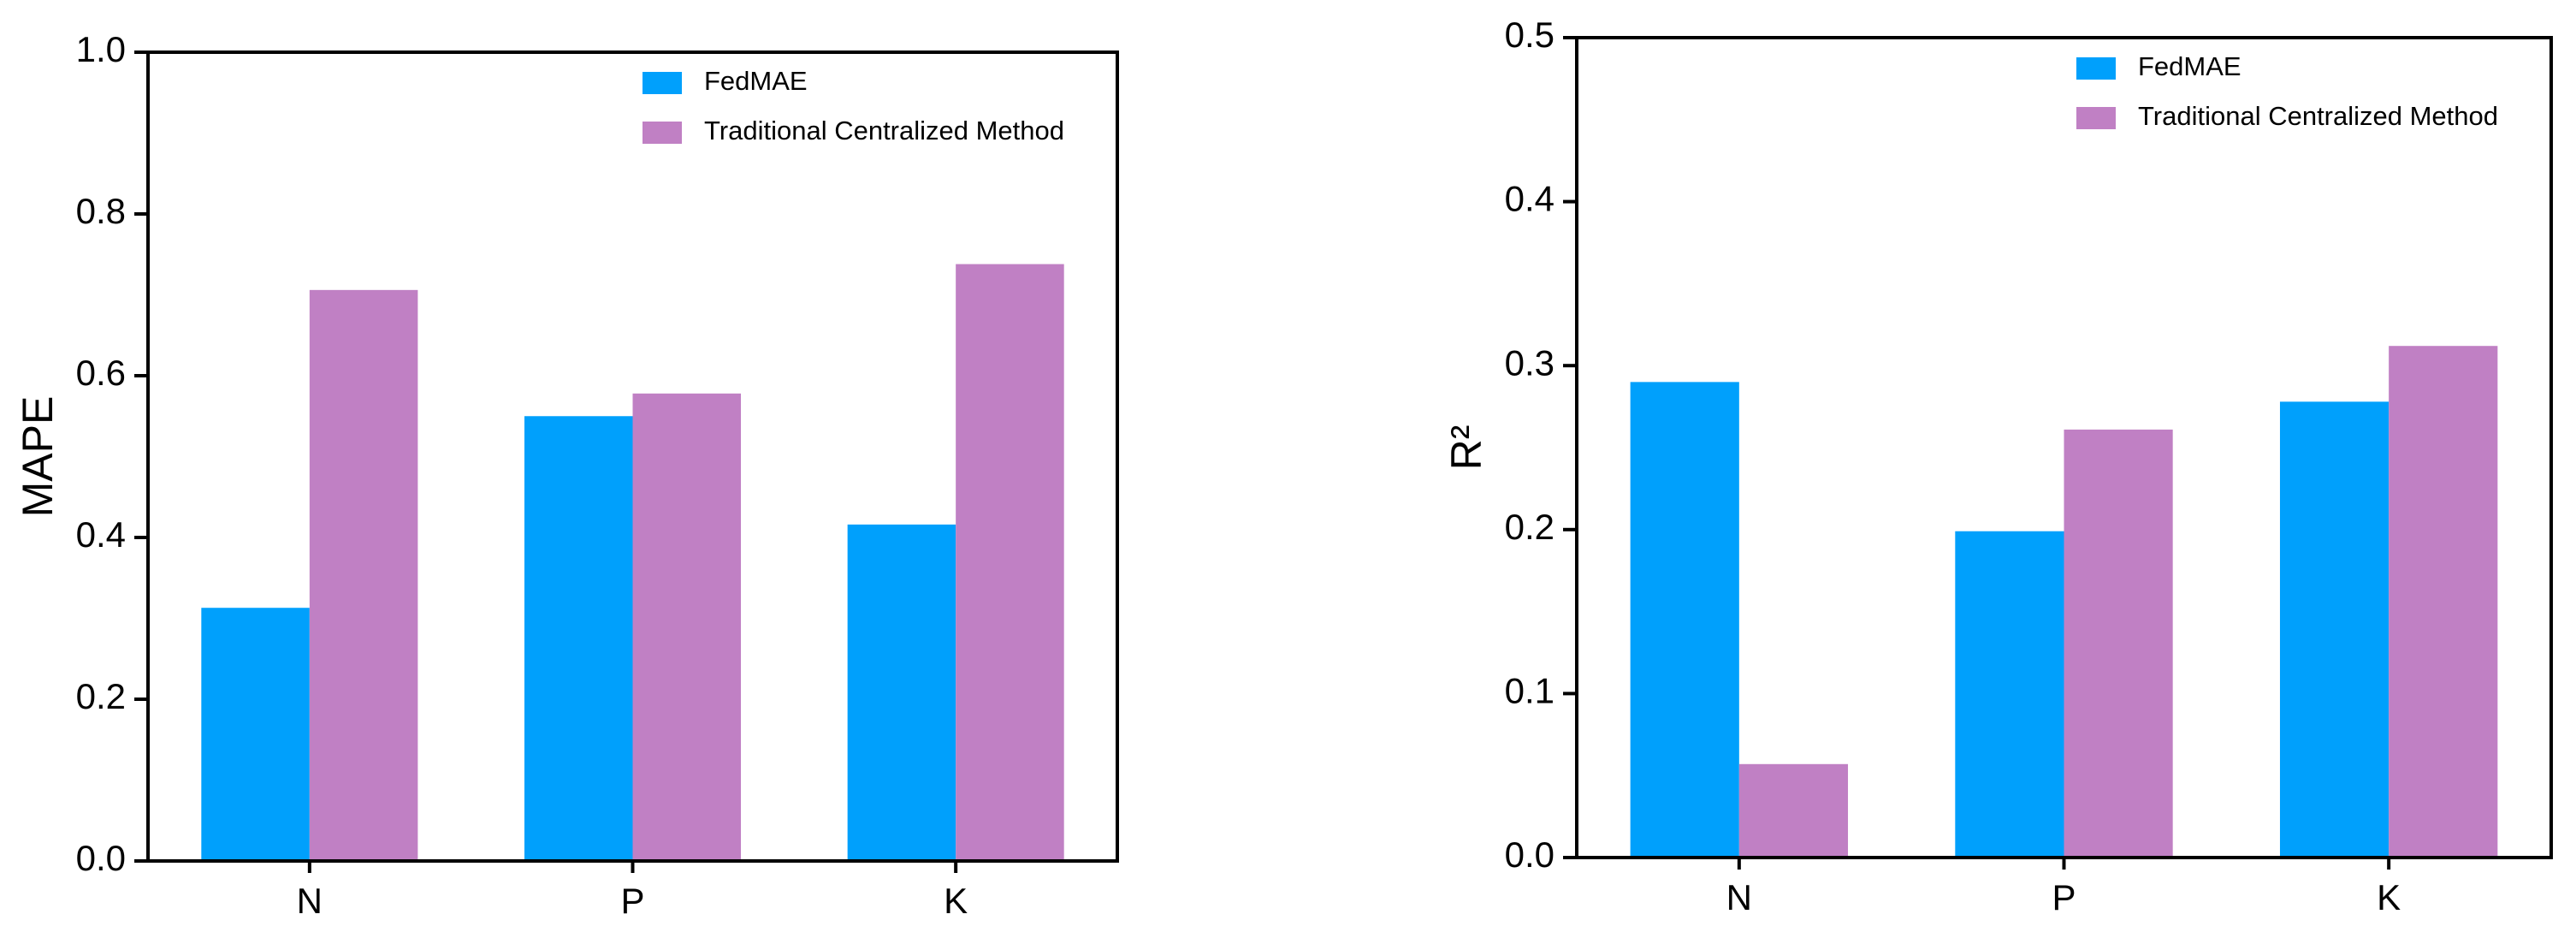 This screenshot has width=2576, height=938. Describe the element at coordinates (1530, 690) in the screenshot. I see `y-tick-label: 0.1` at that location.